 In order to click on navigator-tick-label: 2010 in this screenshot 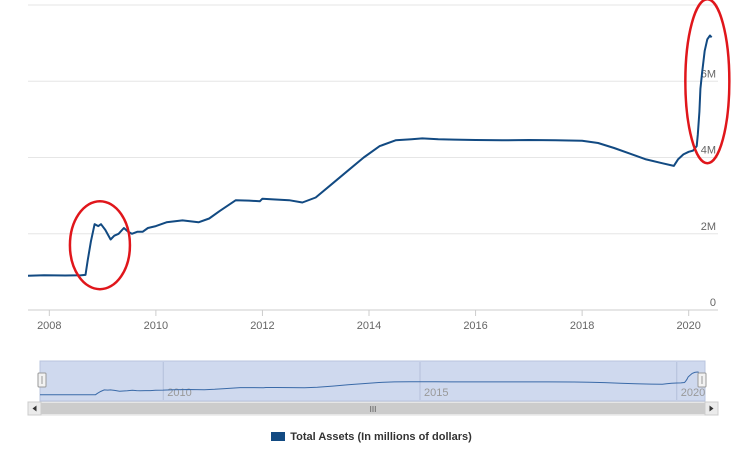, I will do `click(179, 393)`.